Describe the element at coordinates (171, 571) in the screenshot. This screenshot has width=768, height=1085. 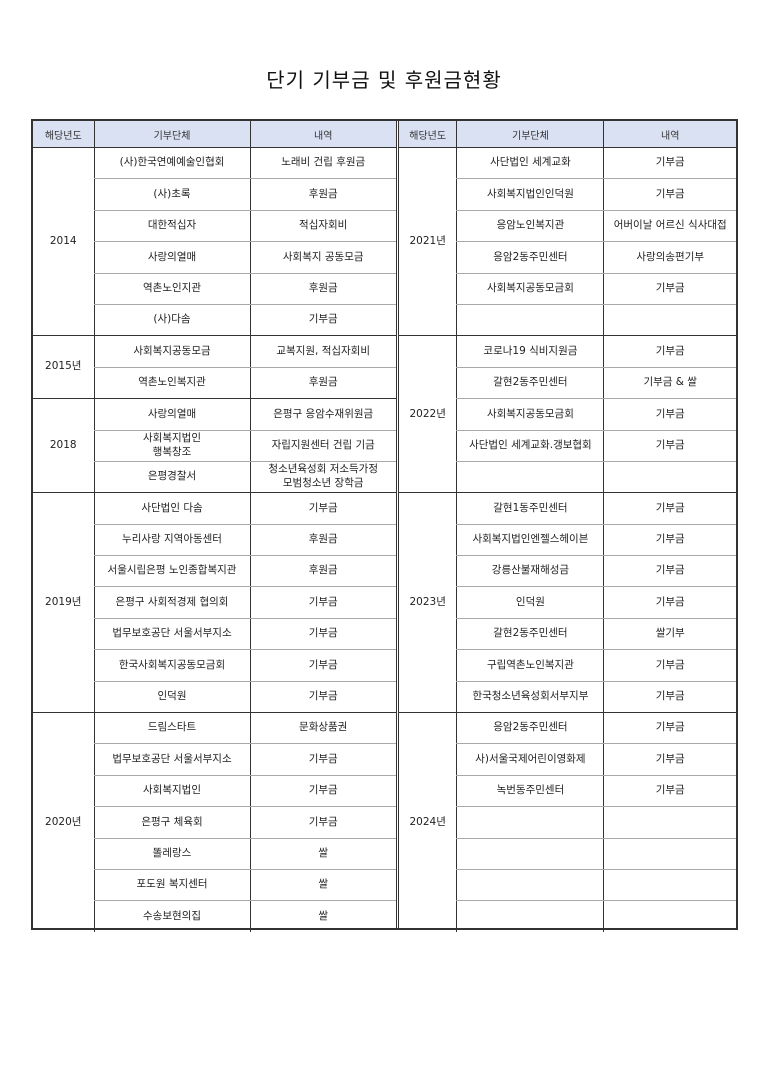
I see `organization-cell: 서울시립은평 노인종합복지관` at that location.